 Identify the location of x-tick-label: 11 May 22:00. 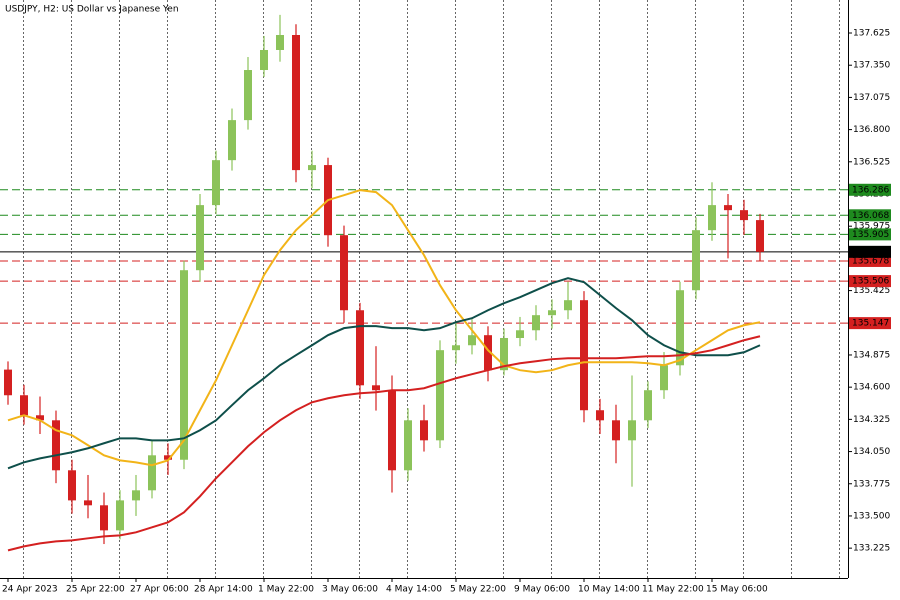
(673, 590).